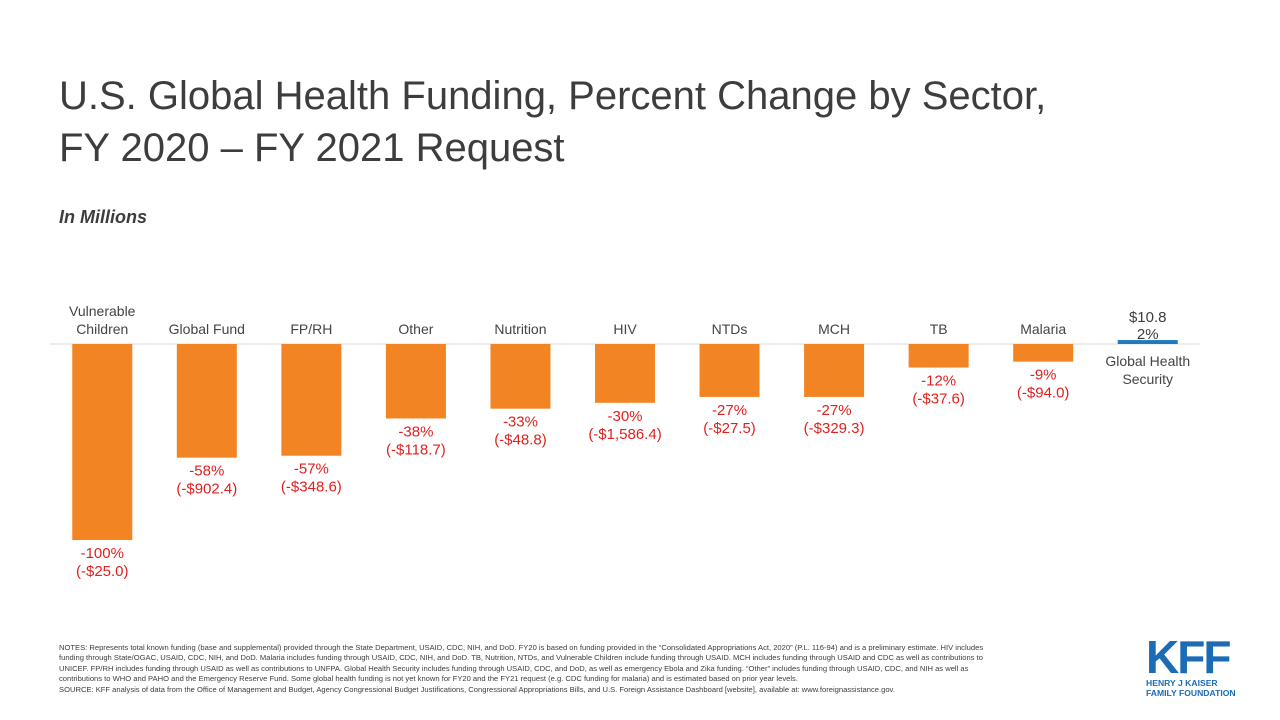 The width and height of the screenshot is (1280, 720). What do you see at coordinates (311, 329) in the screenshot?
I see `category-label: FP/RH` at bounding box center [311, 329].